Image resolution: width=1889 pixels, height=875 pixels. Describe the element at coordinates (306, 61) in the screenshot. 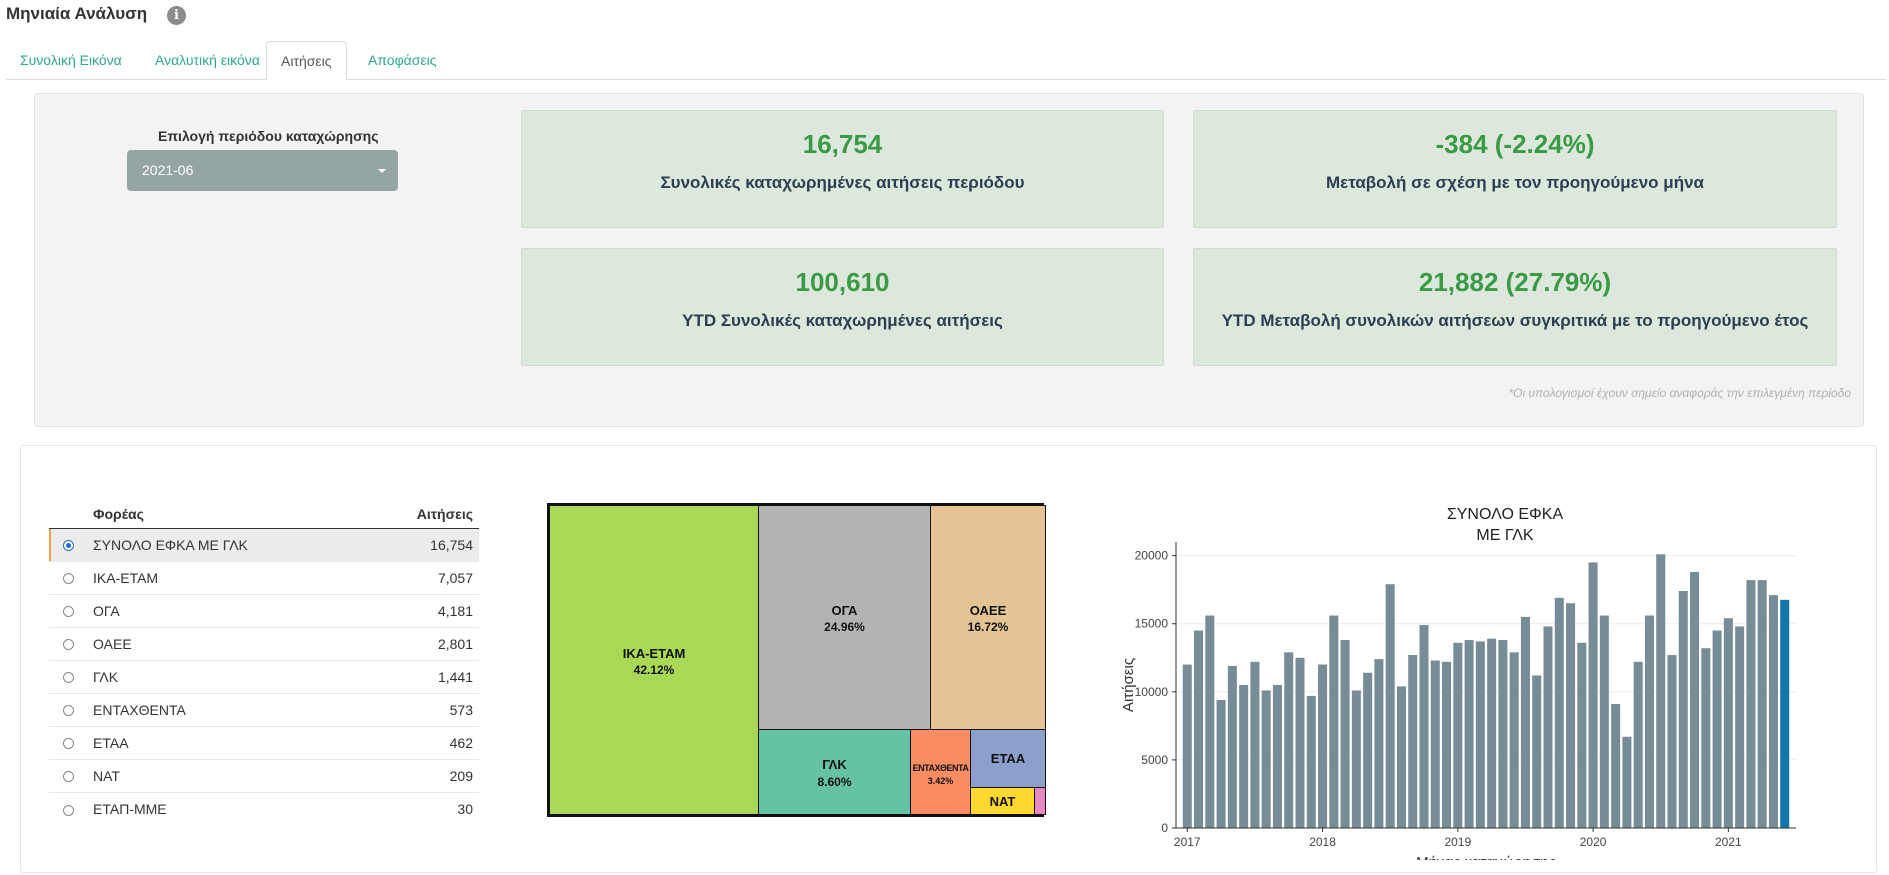

I see `tab-applications: Αιτήσεις` at that location.